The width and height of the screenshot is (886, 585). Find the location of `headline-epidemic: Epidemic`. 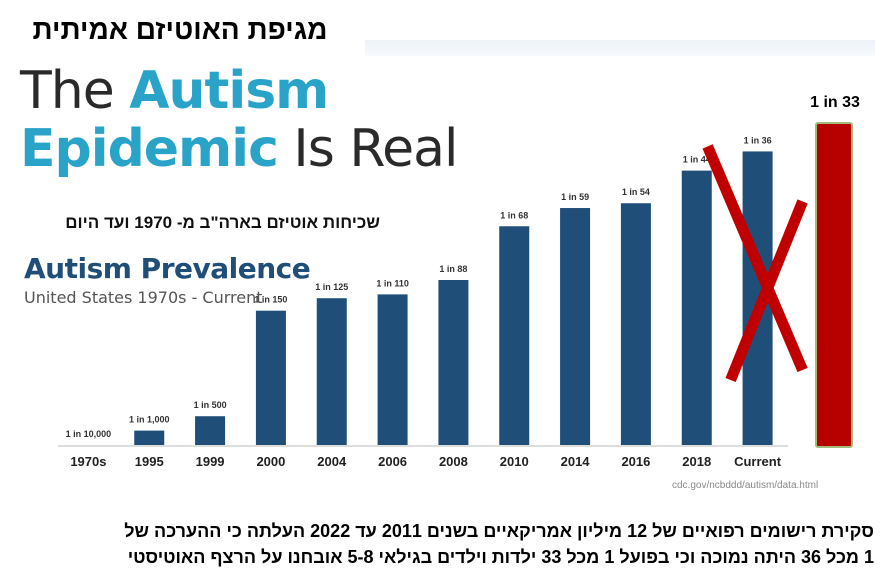

headline-epidemic: Epidemic is located at coordinates (149, 149).